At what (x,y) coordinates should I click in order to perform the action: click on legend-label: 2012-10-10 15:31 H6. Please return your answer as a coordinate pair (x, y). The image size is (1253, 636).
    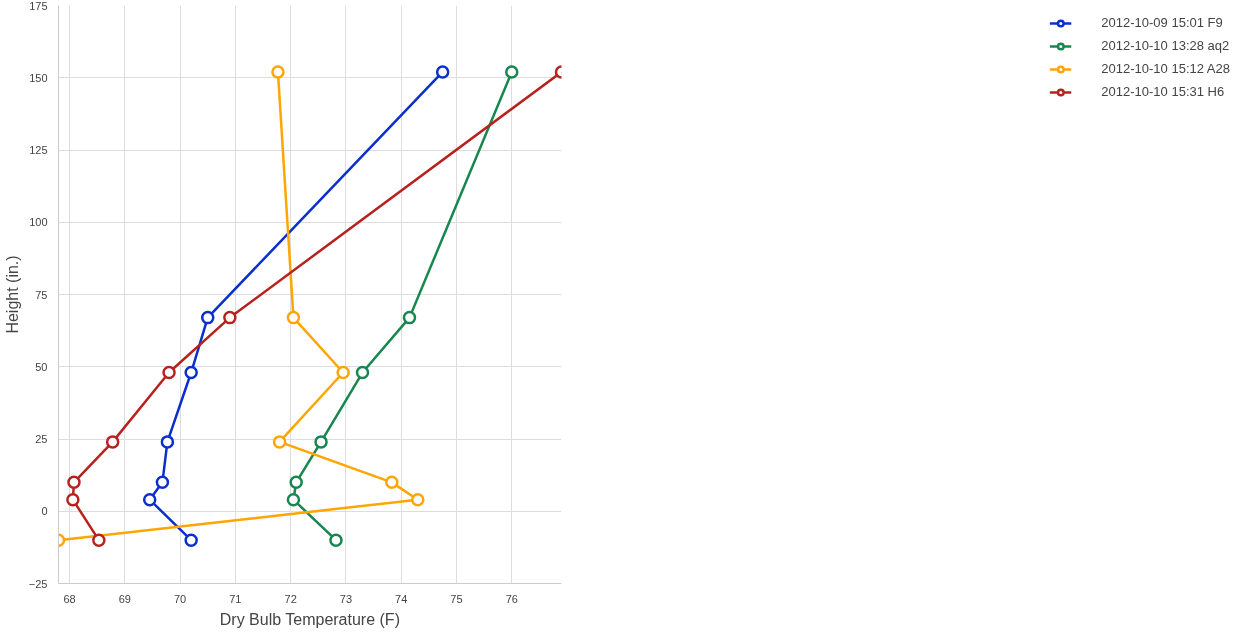
    Looking at the image, I should click on (1163, 91).